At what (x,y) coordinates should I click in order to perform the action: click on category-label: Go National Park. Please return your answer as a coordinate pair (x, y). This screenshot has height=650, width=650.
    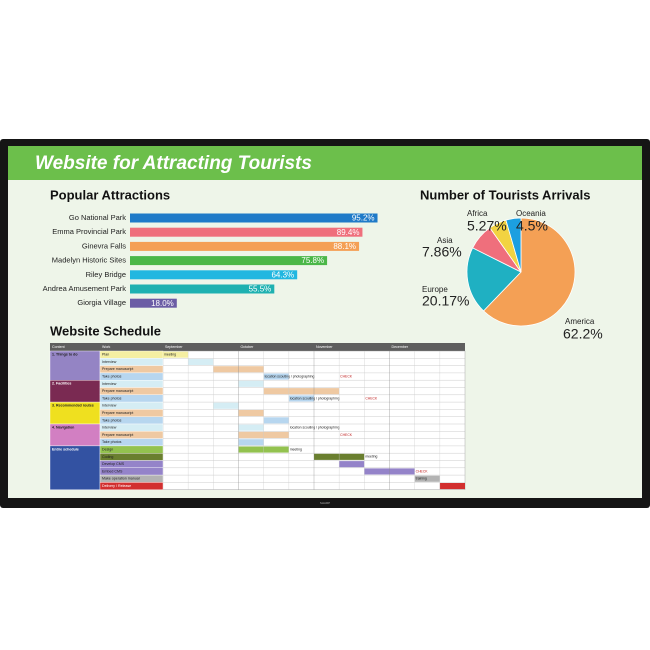
    Looking at the image, I should click on (97, 217).